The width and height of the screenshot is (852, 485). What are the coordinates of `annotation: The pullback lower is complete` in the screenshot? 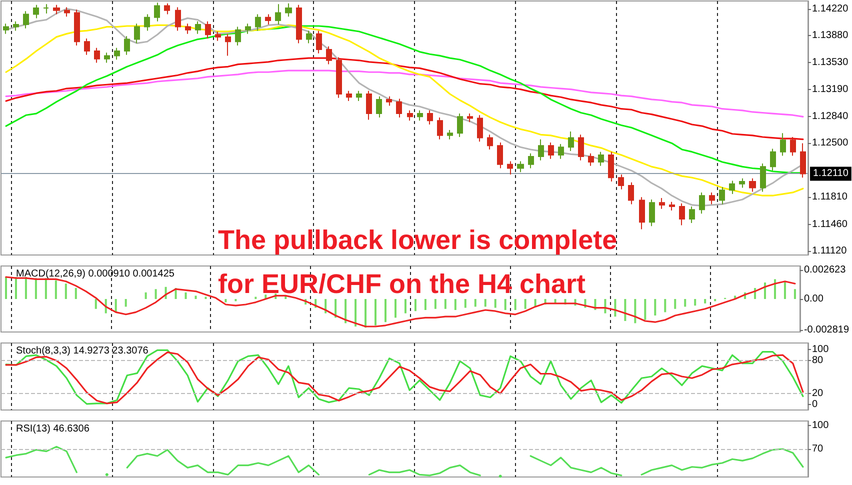 It's located at (418, 240).